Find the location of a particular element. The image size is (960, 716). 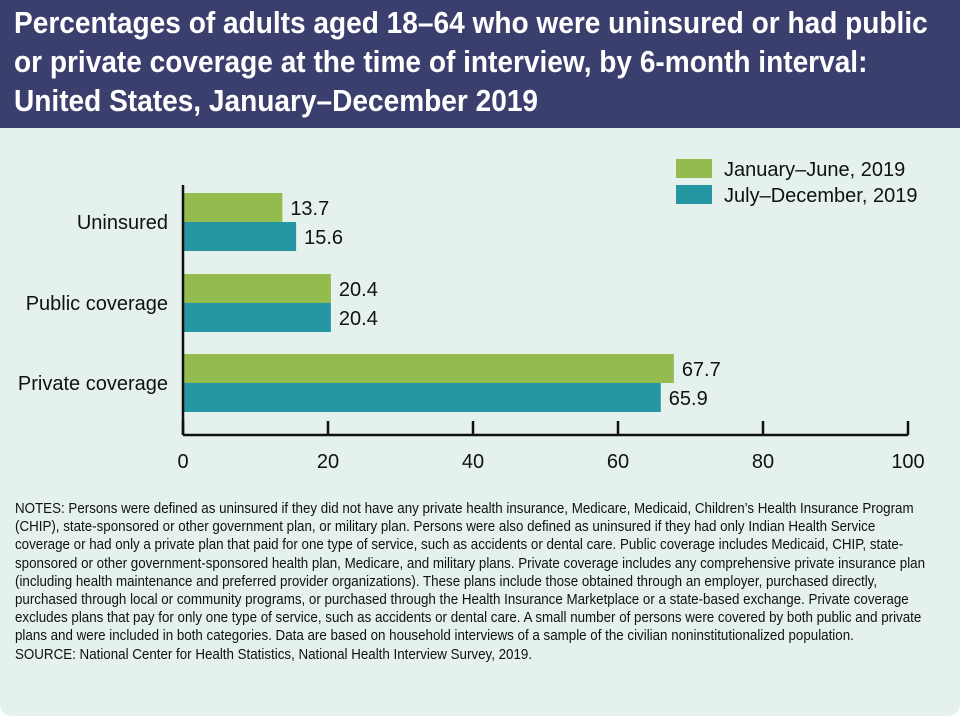

x-tick-label: 80 is located at coordinates (763, 462).